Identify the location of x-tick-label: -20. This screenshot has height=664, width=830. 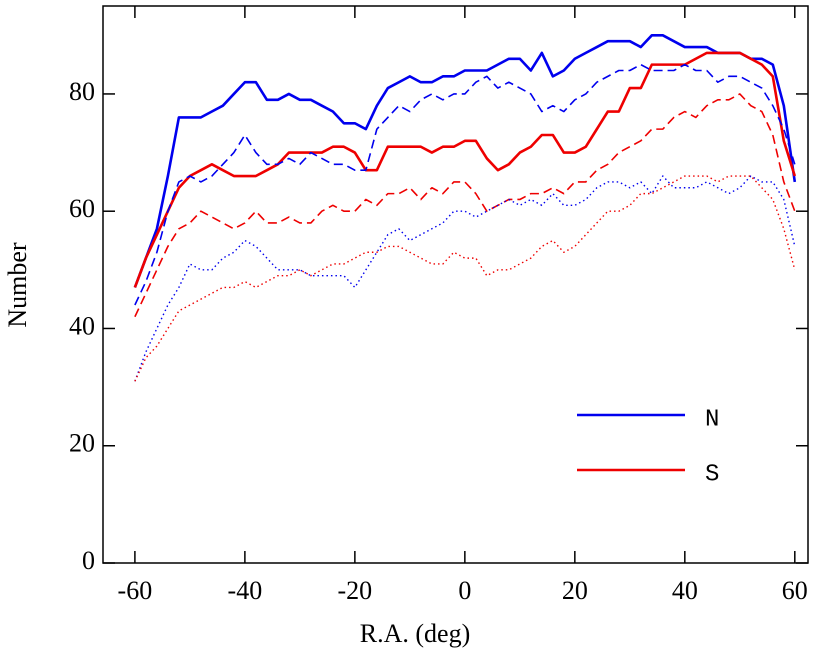
(355, 590).